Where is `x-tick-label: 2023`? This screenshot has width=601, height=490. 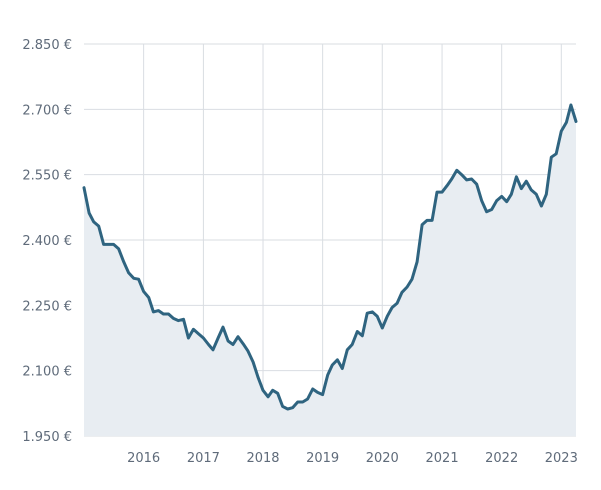 x-tick-label: 2023 is located at coordinates (561, 458).